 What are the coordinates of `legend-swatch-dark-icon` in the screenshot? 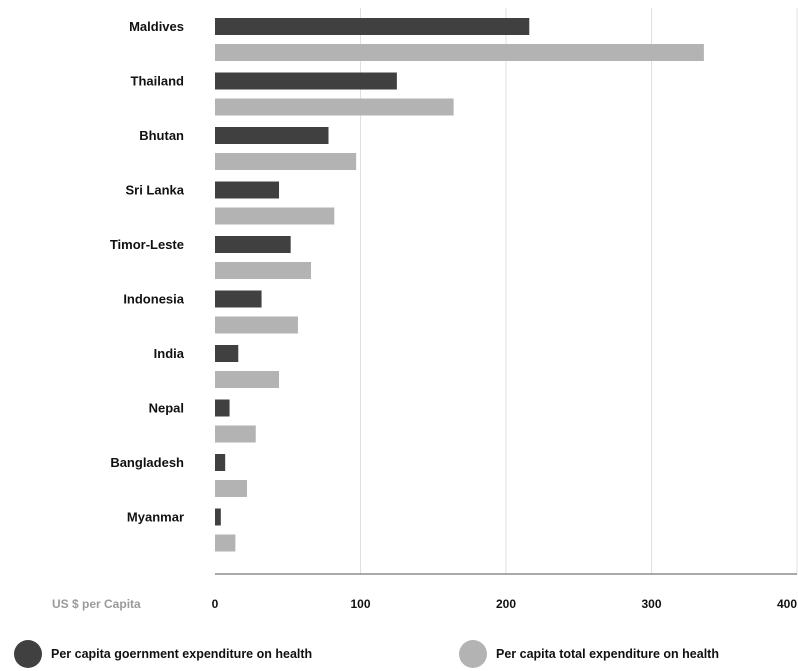 It's located at (28, 654).